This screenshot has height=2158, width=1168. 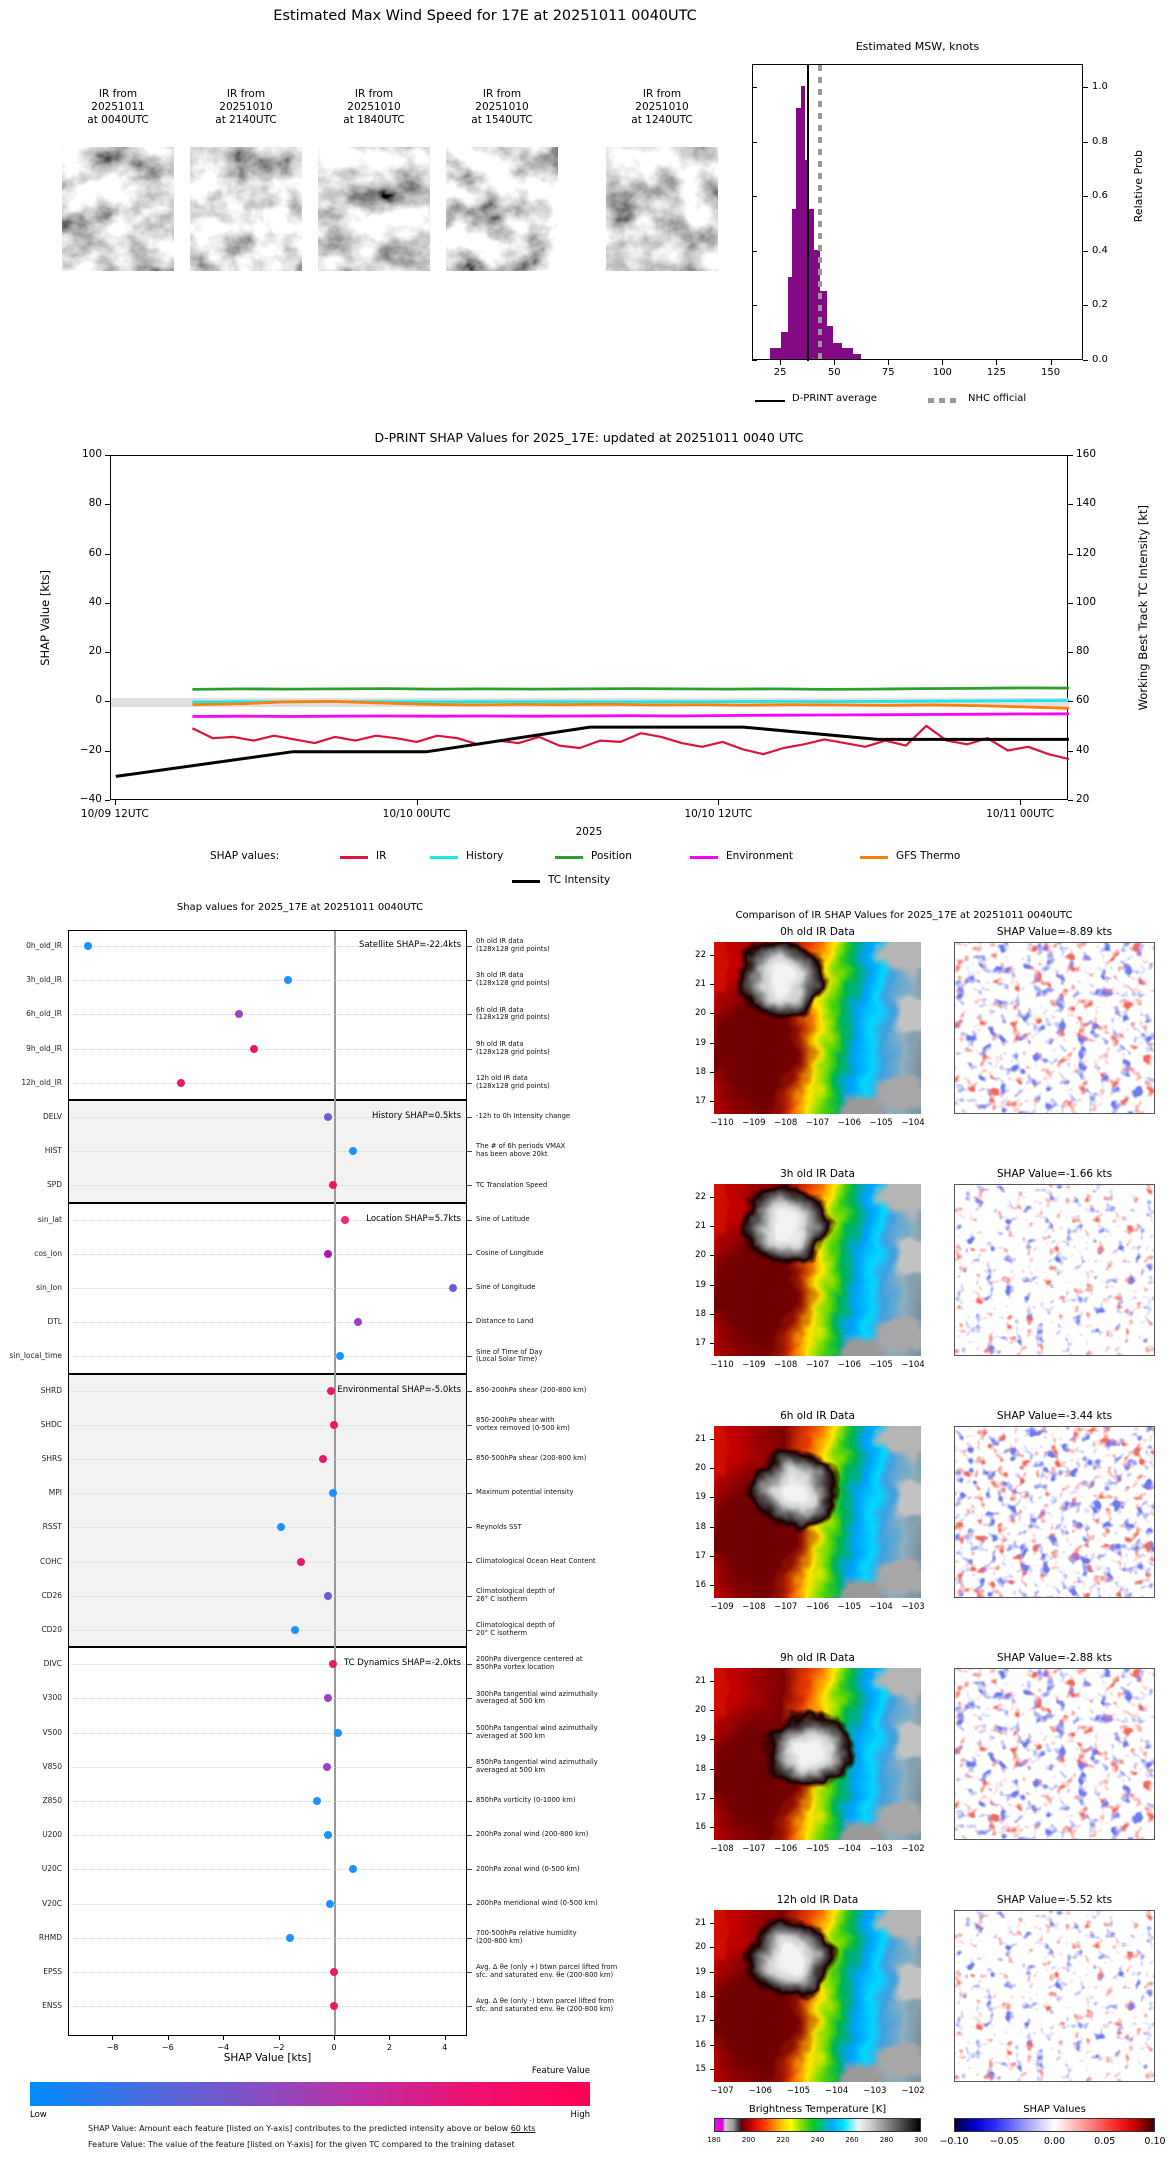 What do you see at coordinates (50, 1561) in the screenshot?
I see `feature-name-label: COHC` at bounding box center [50, 1561].